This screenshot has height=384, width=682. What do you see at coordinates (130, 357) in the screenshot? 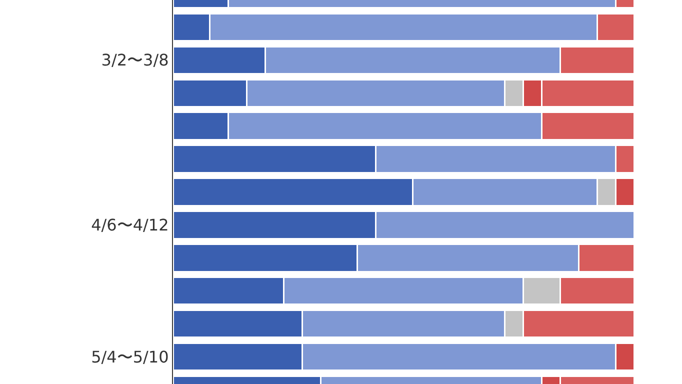
I see `y-tick-label: 5/4〜5/10` at bounding box center [130, 357].